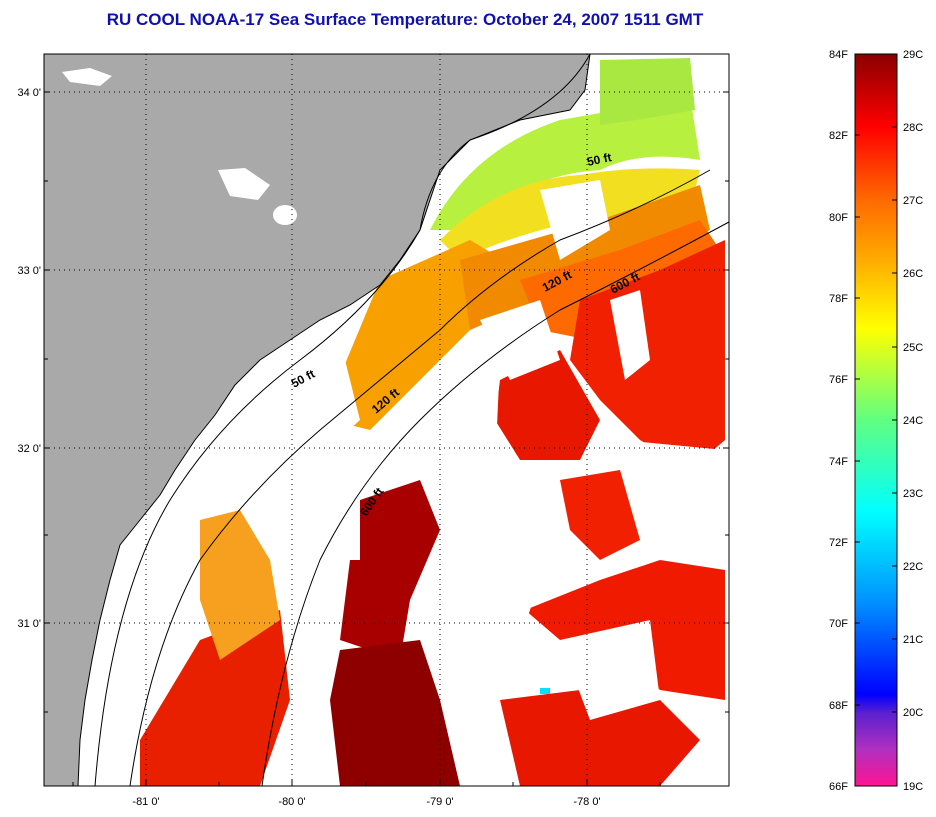 The height and width of the screenshot is (817, 936). What do you see at coordinates (913, 713) in the screenshot?
I see `cbar-c-label: 20C` at bounding box center [913, 713].